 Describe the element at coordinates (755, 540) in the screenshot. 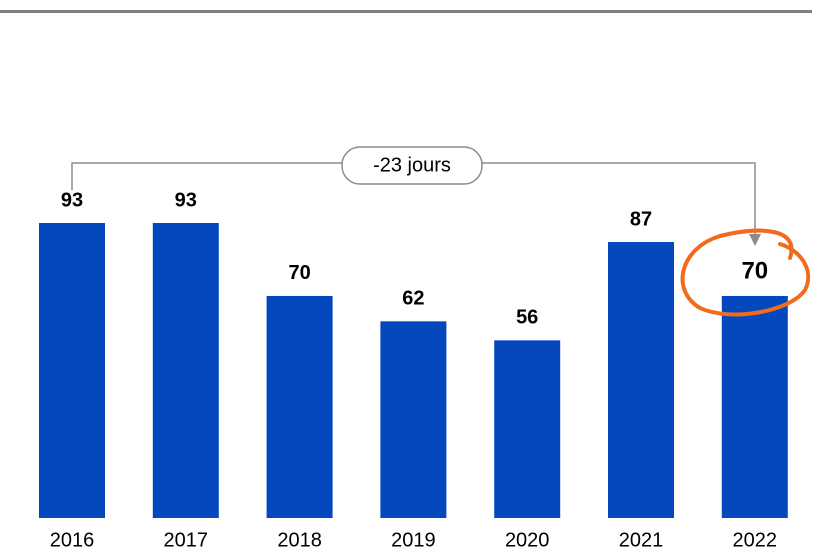

I see `x-tick-label: 2022` at that location.